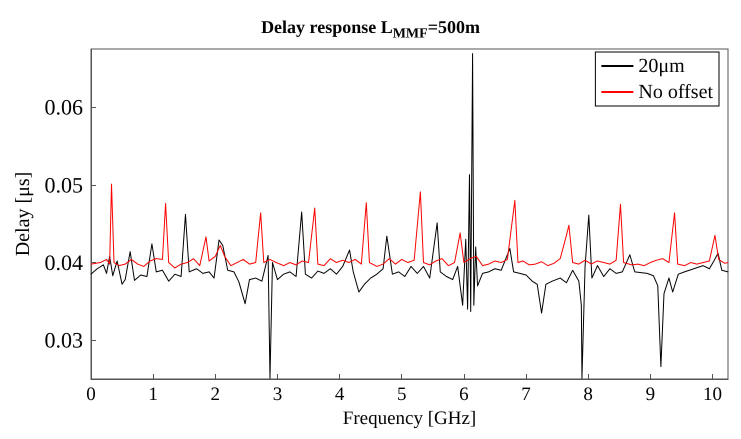  I want to click on y-tick-label: 0.03, so click(63, 340).